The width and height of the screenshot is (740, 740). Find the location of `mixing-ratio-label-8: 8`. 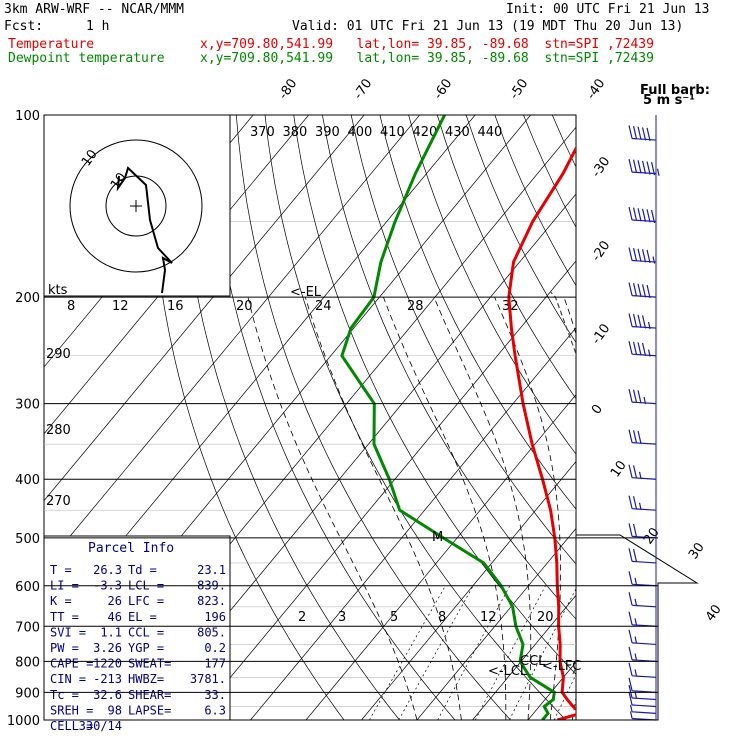

mixing-ratio-label-8: 8 is located at coordinates (442, 617).